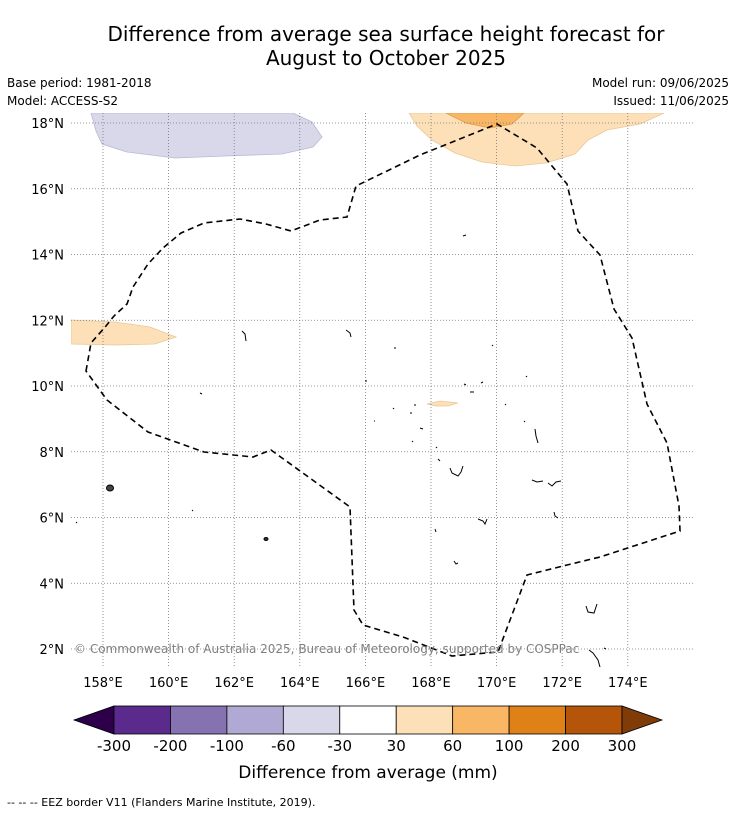 This screenshot has width=736, height=816. What do you see at coordinates (386, 58) in the screenshot?
I see `title-line-2: August to October 2025` at bounding box center [386, 58].